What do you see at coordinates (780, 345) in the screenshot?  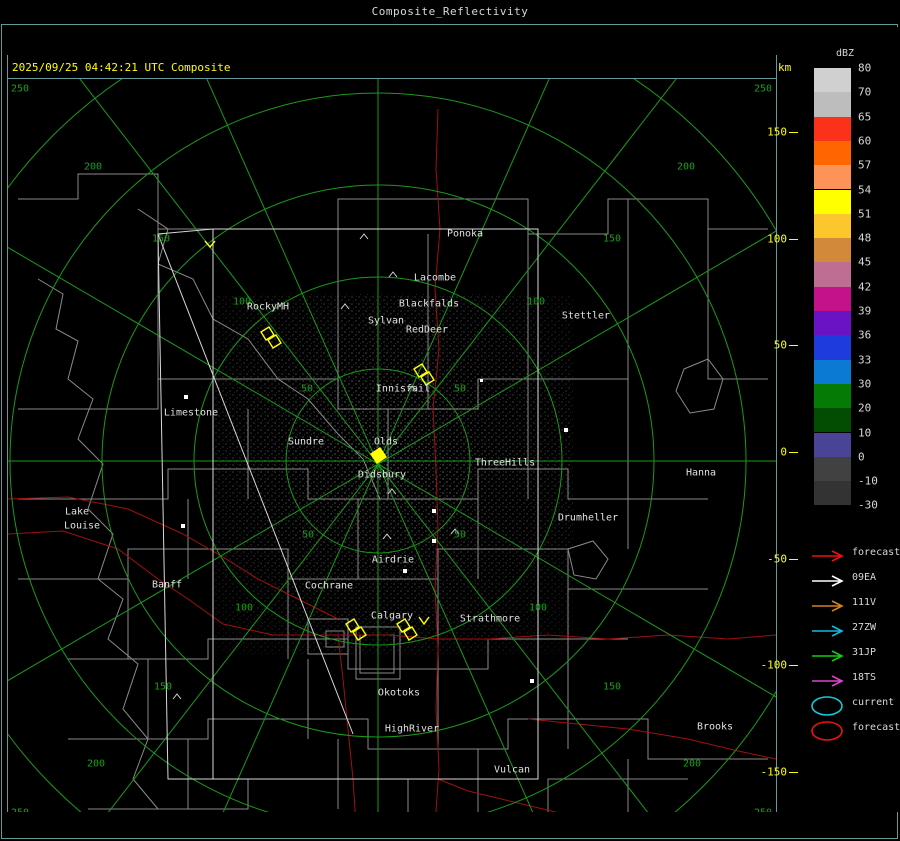 I see `y-tick-label-2: 50` at bounding box center [780, 345].